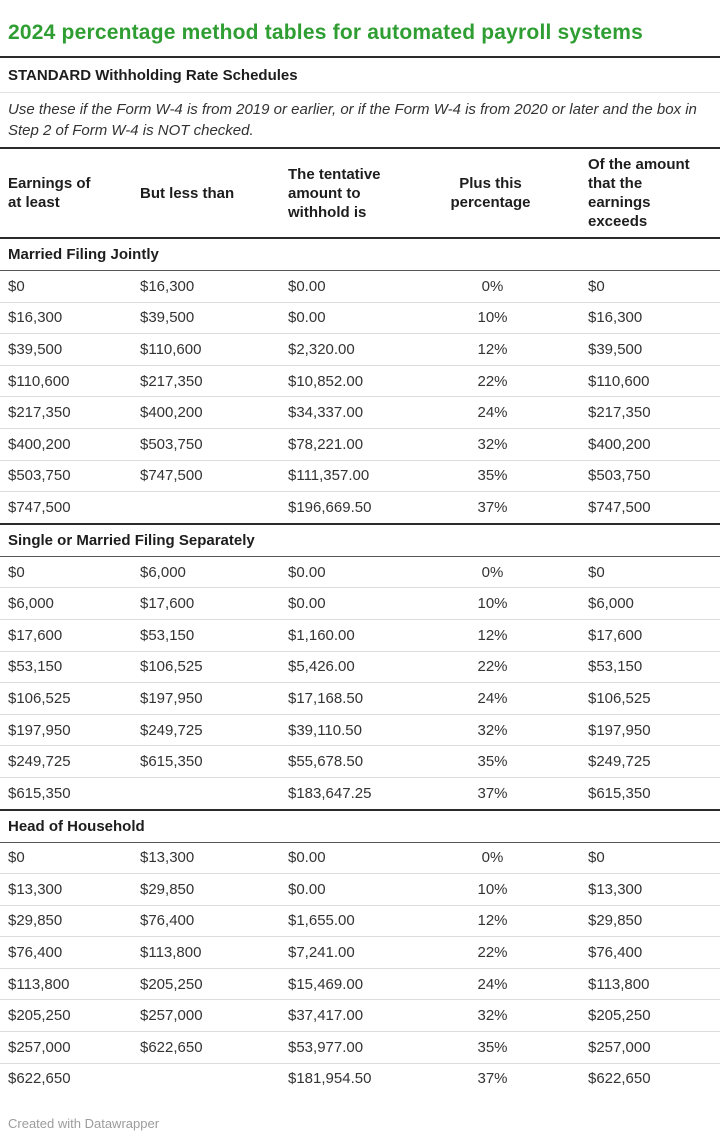  I want to click on table-cell: 35%, so click(492, 476).